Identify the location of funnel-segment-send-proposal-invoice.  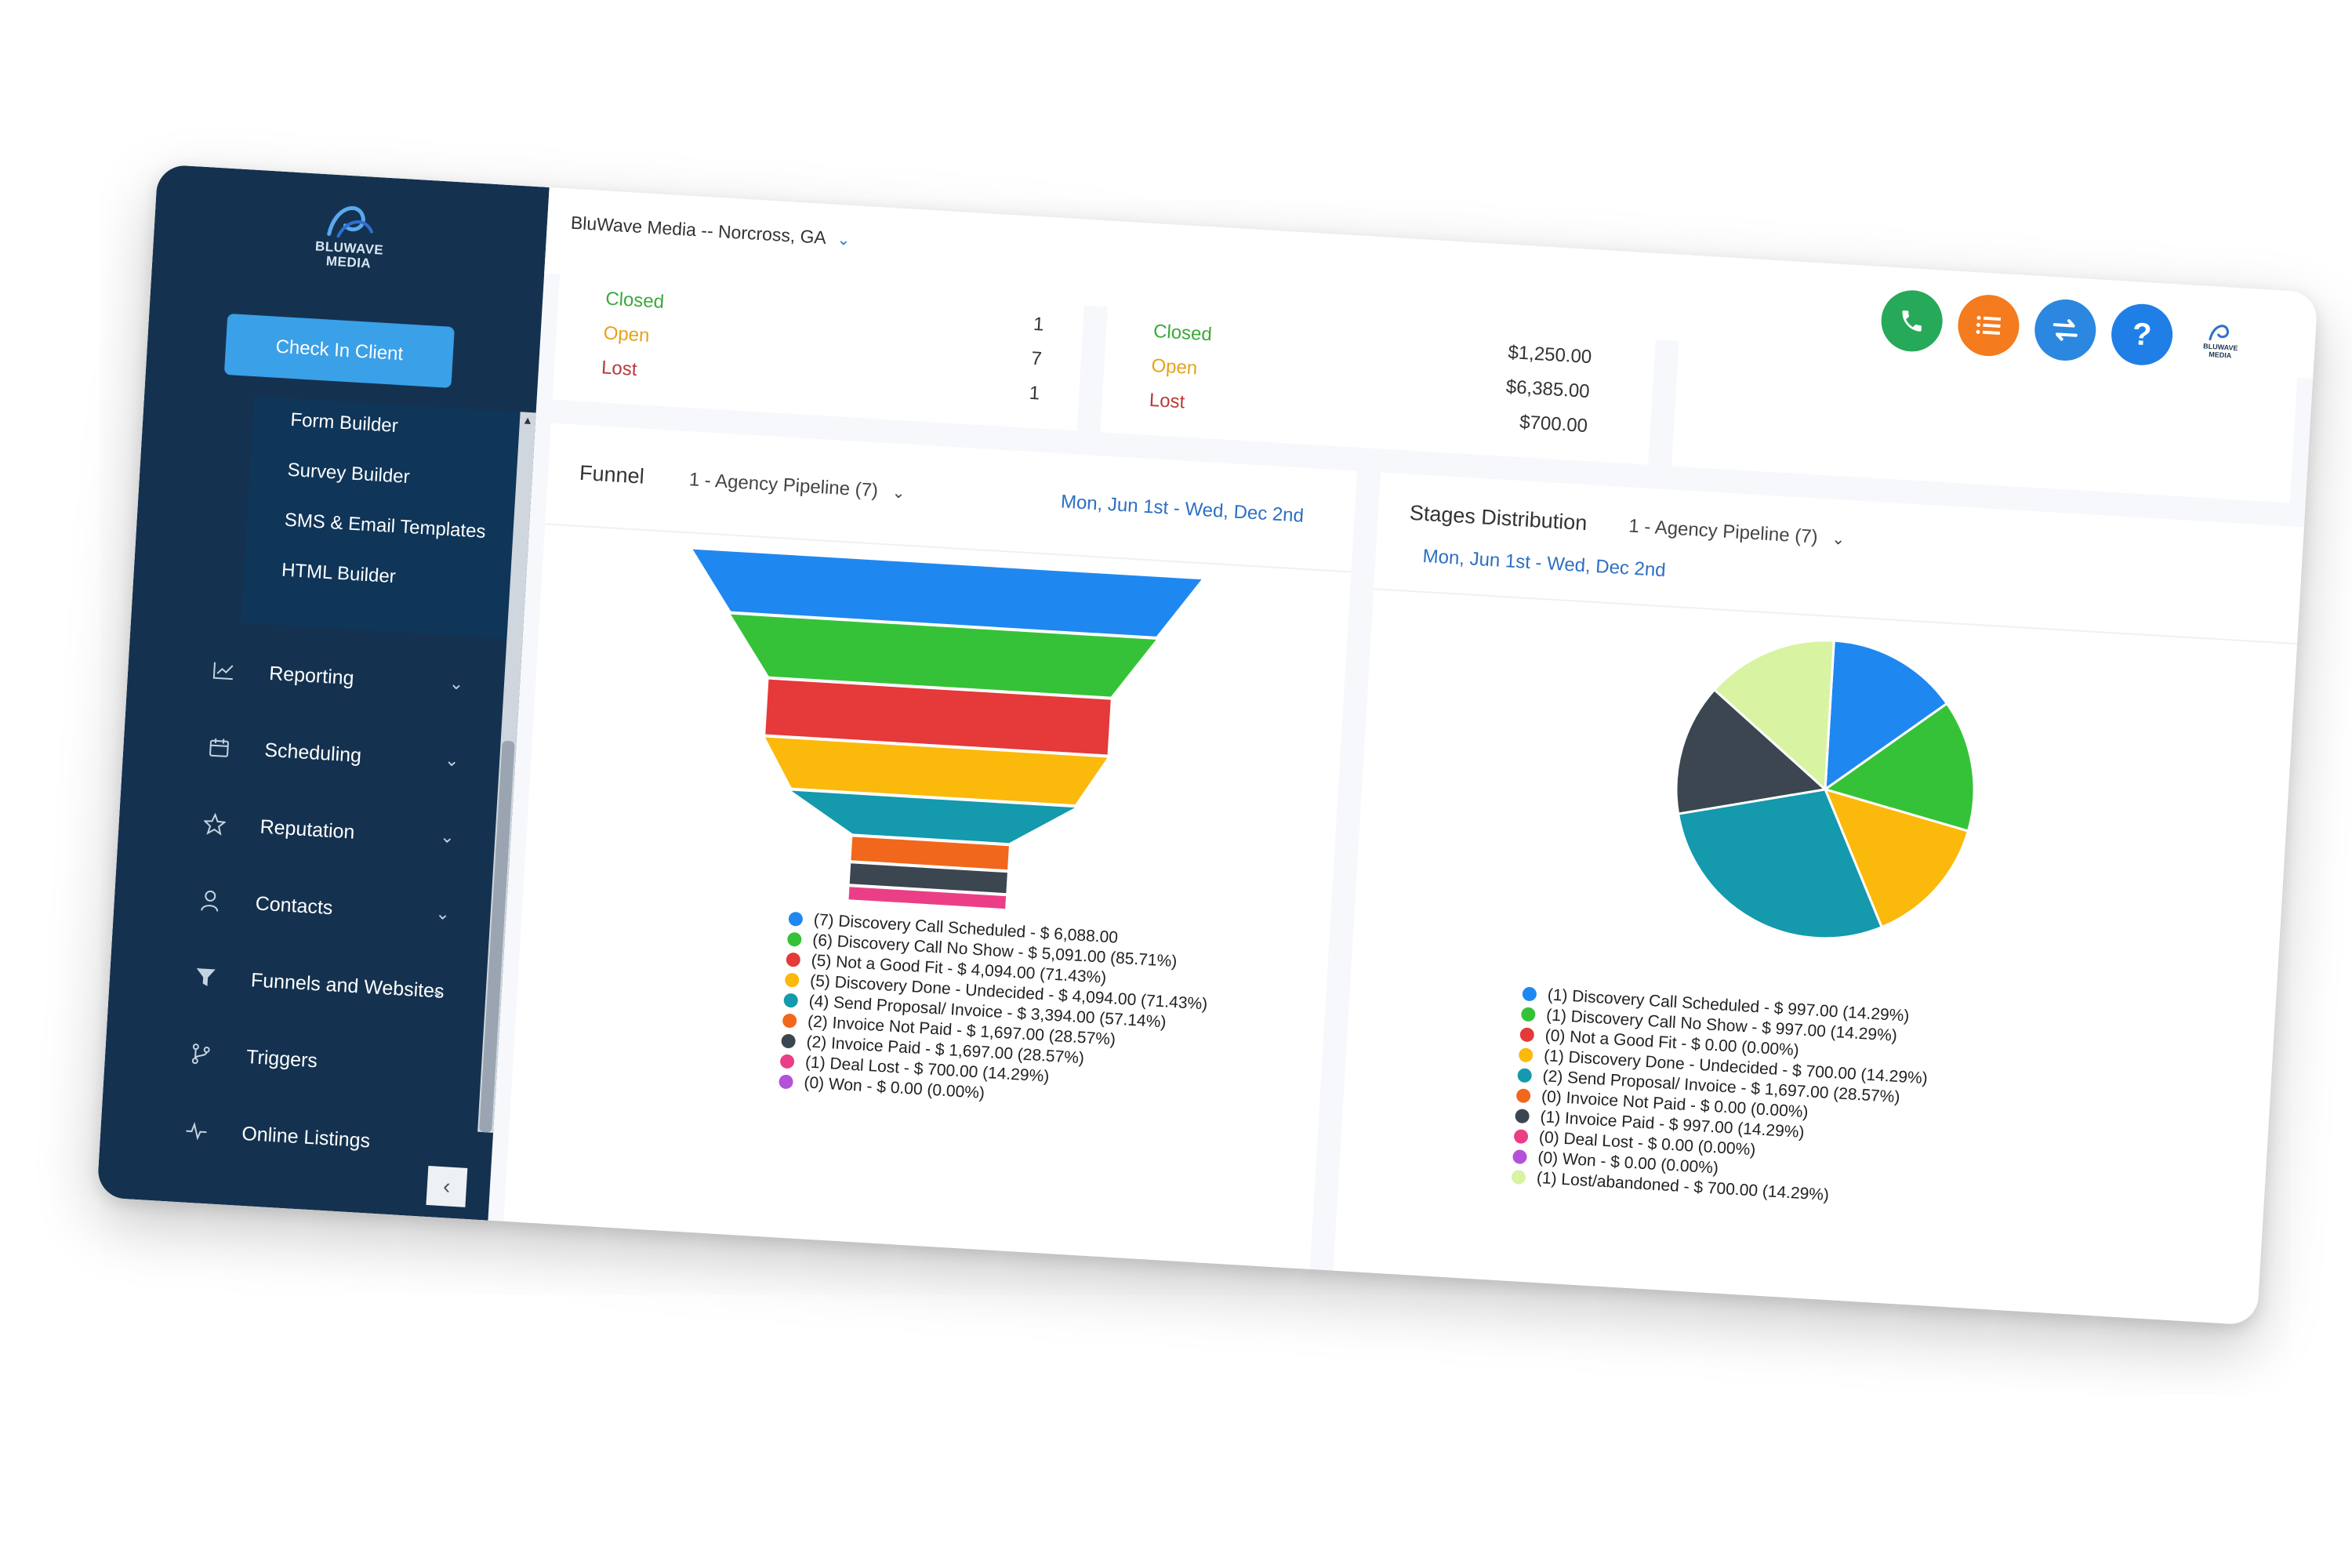
(932, 819).